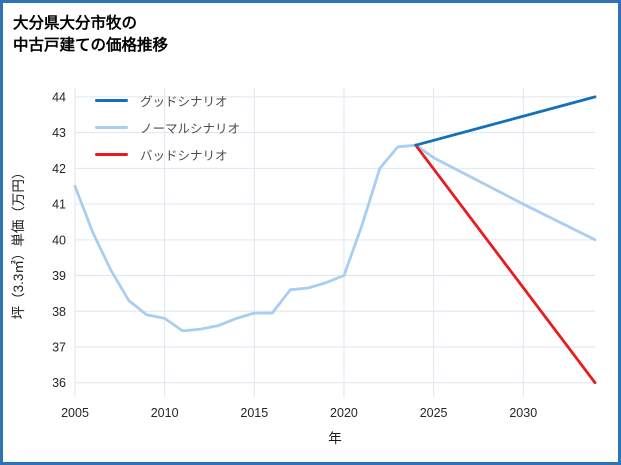  What do you see at coordinates (254, 413) in the screenshot?
I see `x-tick-label: 2015` at bounding box center [254, 413].